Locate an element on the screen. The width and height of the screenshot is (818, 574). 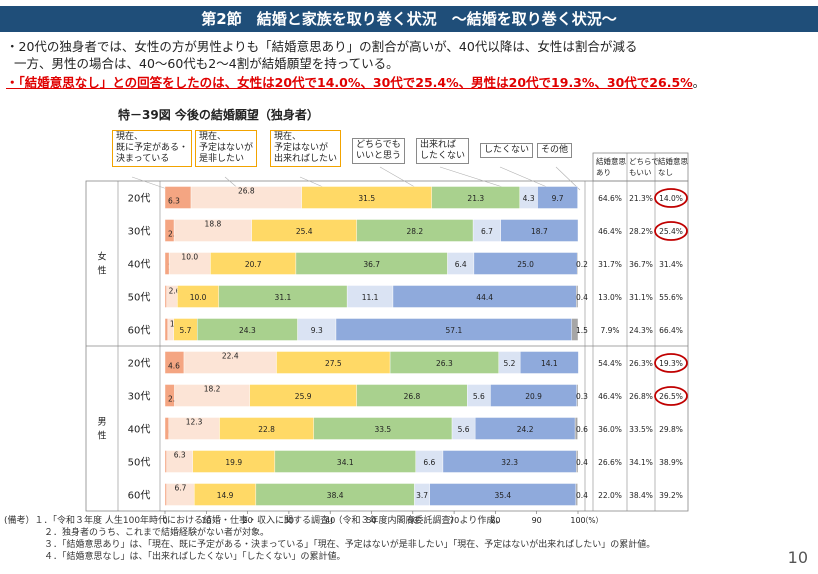
bar-value-label: 25.9 is located at coordinates (303, 396).